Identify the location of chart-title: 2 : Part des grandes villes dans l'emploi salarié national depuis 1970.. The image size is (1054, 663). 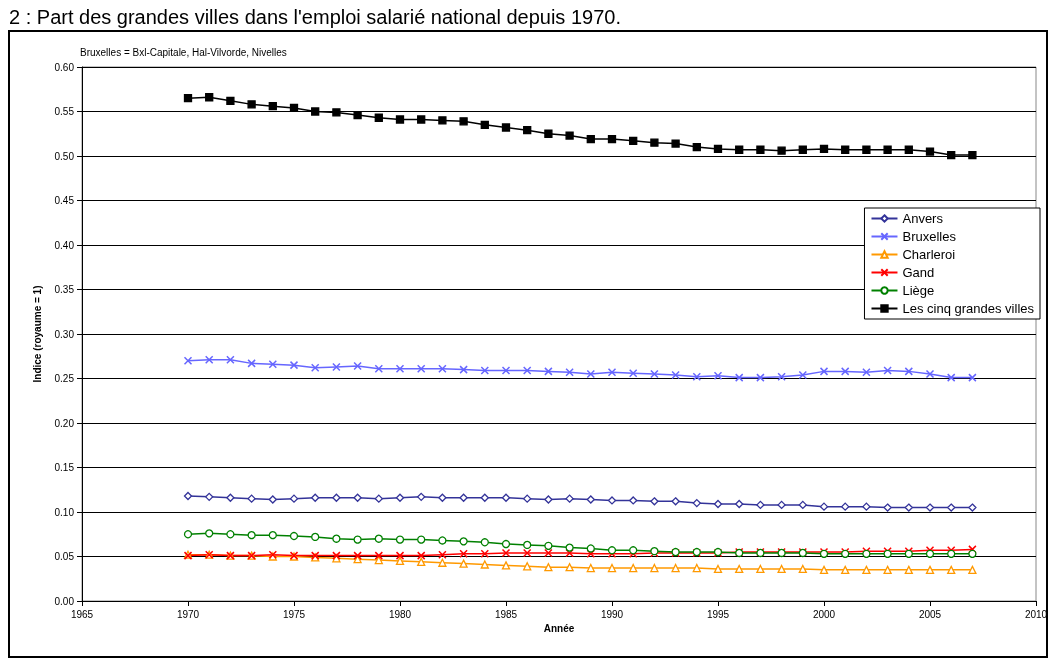
(315, 17).